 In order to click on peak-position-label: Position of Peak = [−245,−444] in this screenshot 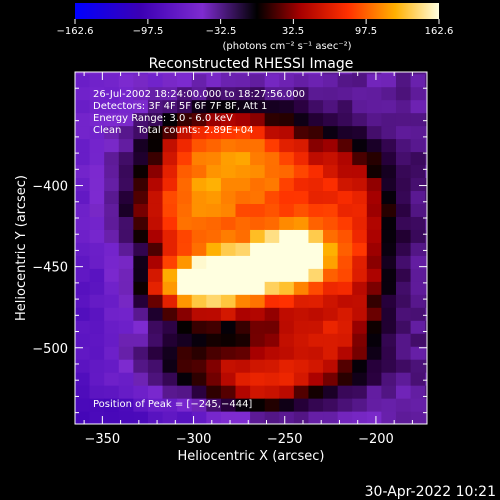, I will do `click(172, 404)`.